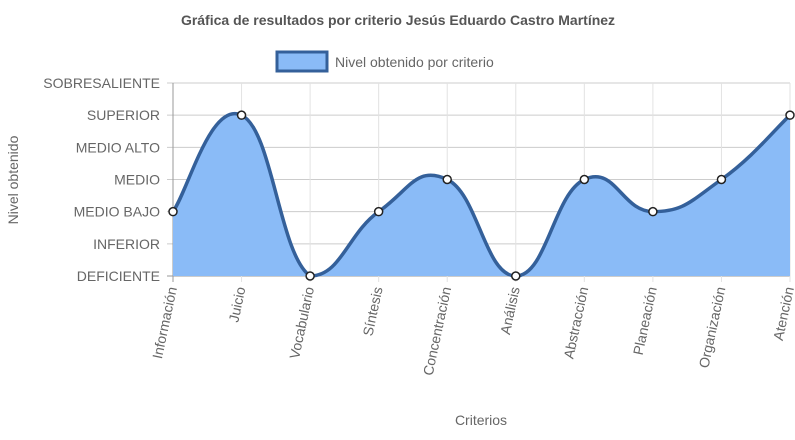  Describe the element at coordinates (712, 327) in the screenshot. I see `x-tick-label: Organización` at that location.